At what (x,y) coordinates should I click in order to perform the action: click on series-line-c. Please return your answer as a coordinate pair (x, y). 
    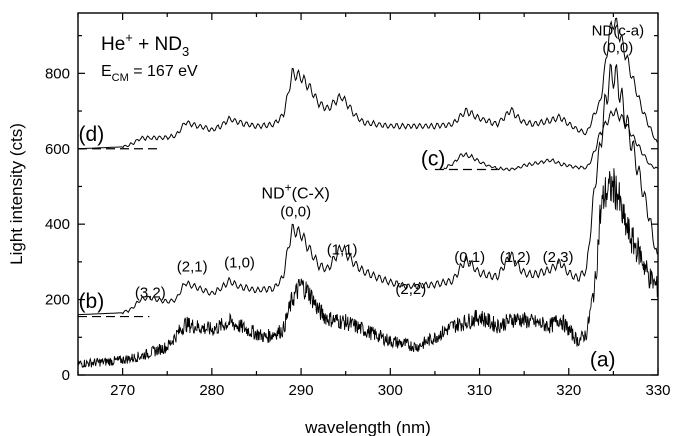
    Looking at the image, I should click on (551, 139).